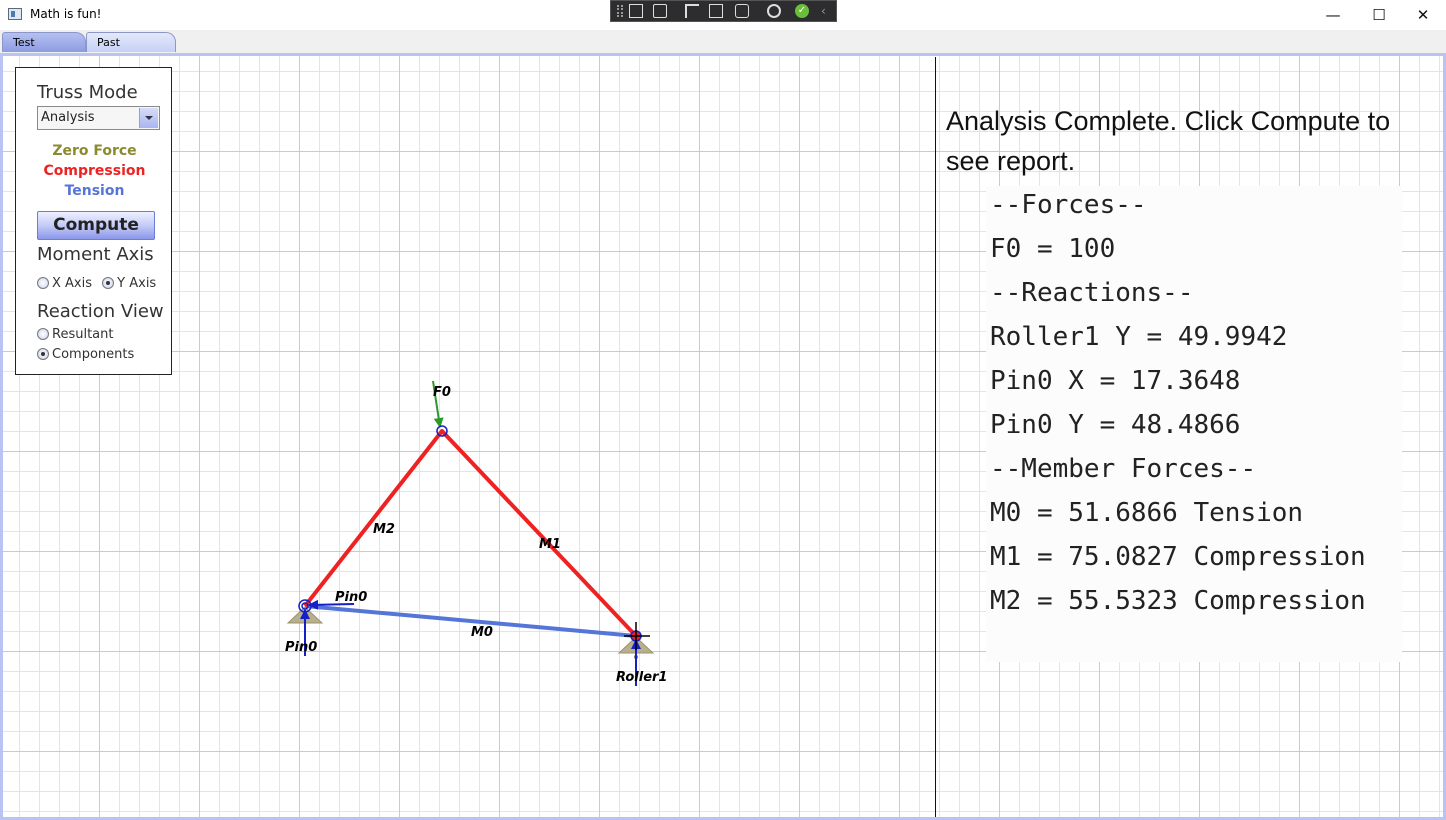 The height and width of the screenshot is (820, 1446). What do you see at coordinates (96, 225) in the screenshot?
I see `compute-button: Compute` at bounding box center [96, 225].